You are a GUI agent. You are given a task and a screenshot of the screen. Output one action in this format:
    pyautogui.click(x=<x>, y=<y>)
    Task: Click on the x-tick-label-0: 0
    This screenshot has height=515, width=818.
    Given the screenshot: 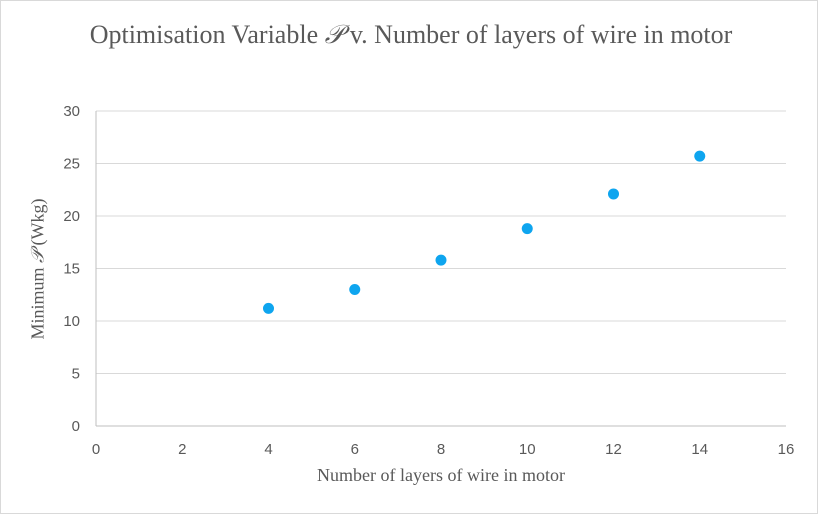 What is the action you would take?
    pyautogui.click(x=96, y=449)
    